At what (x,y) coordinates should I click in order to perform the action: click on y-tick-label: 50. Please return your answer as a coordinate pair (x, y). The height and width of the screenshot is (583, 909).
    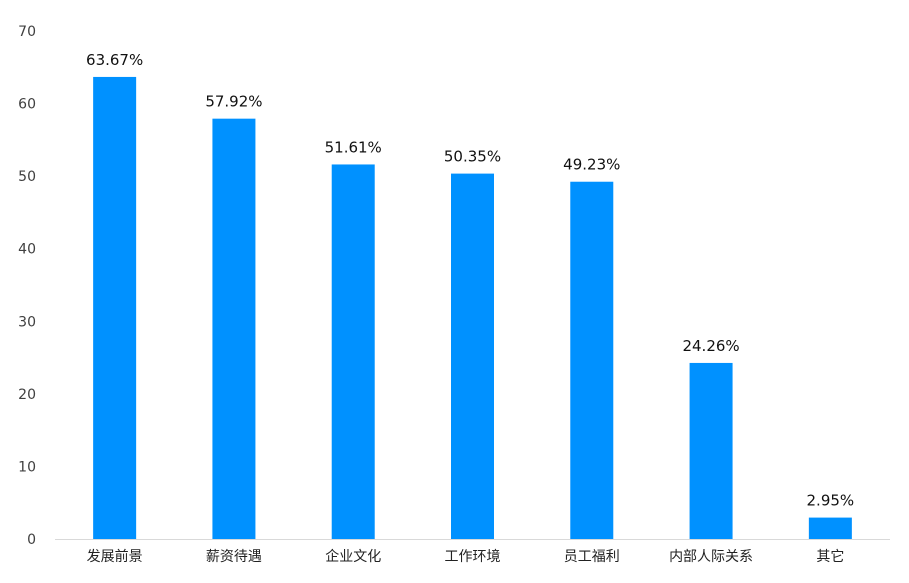
    Looking at the image, I should click on (27, 177).